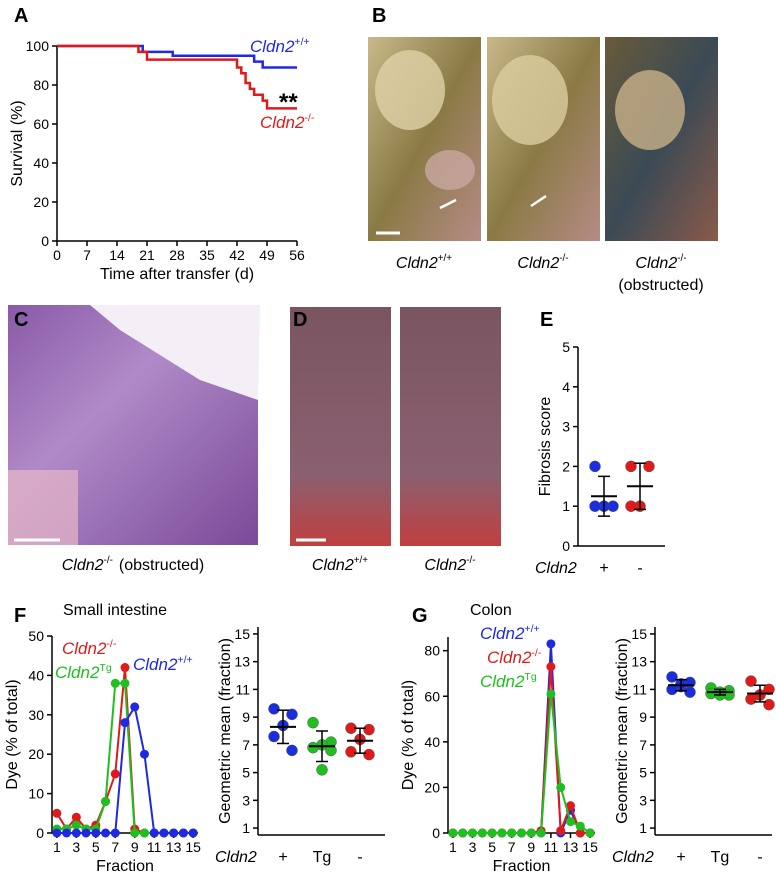 The width and height of the screenshot is (776, 881). Describe the element at coordinates (538, 201) in the screenshot. I see `arrow` at that location.